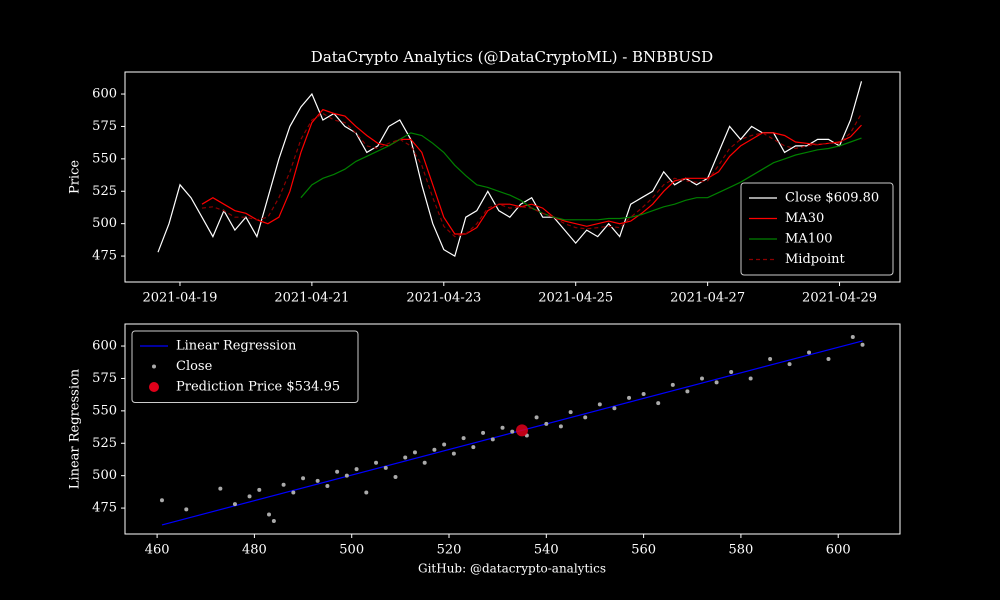 This screenshot has height=600, width=1000. Describe the element at coordinates (512, 569) in the screenshot. I see `footer: GitHub: @datacrypto-analytics` at that location.